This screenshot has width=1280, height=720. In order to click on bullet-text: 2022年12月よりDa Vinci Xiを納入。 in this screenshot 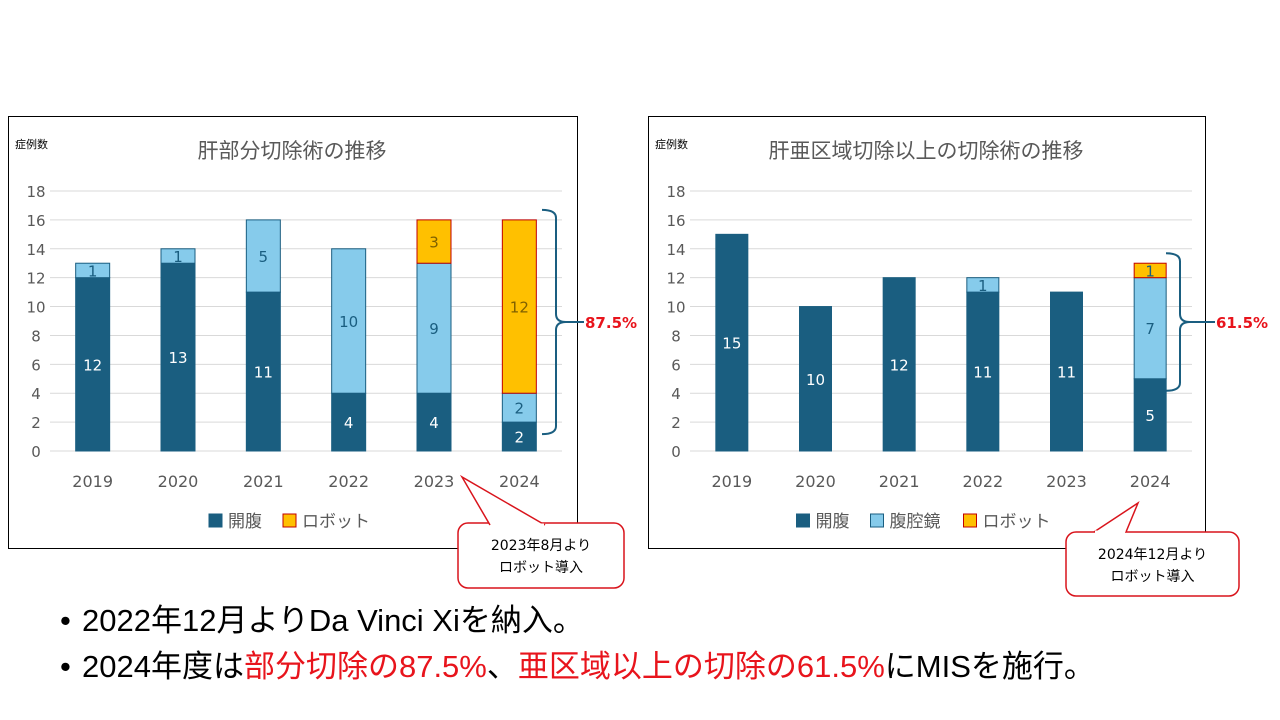, I will do `click(333, 620)`.